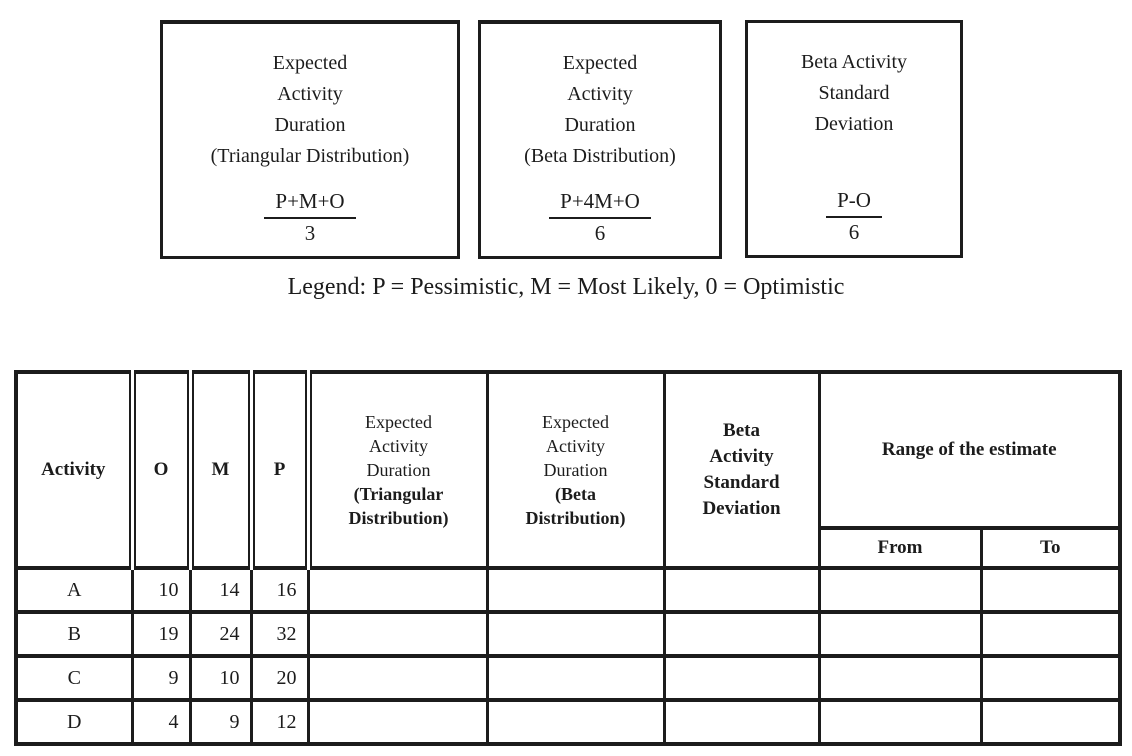  Describe the element at coordinates (575, 494) in the screenshot. I see `header-line: (Beta` at that location.